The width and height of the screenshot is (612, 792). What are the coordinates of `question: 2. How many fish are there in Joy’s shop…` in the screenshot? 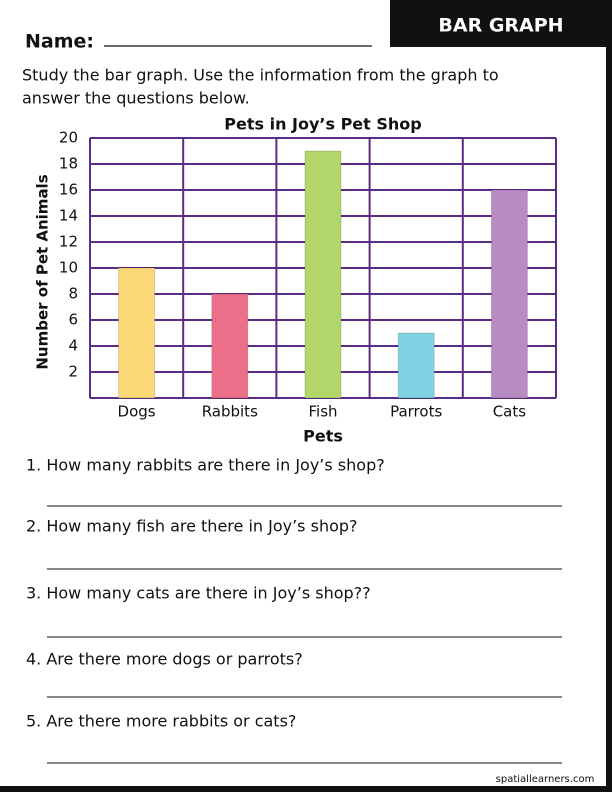 It's located at (192, 526).